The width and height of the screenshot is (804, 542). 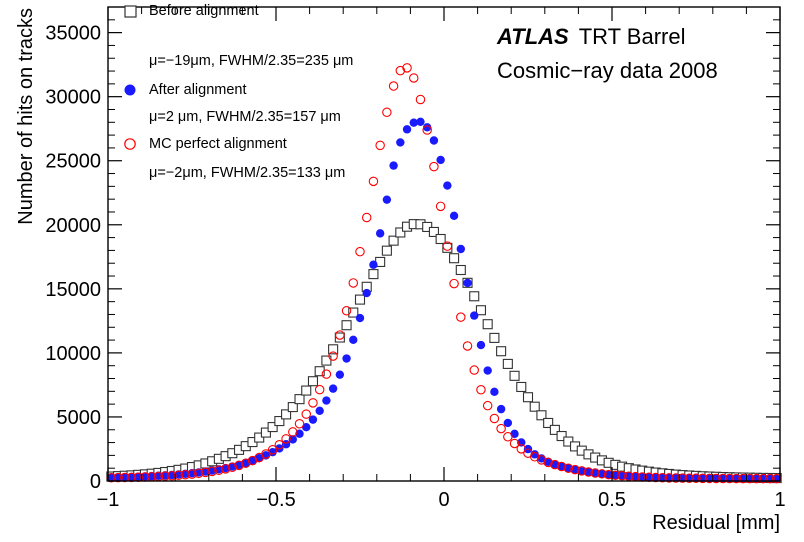 I want to click on x-tick-label: 0, so click(x=443, y=500).